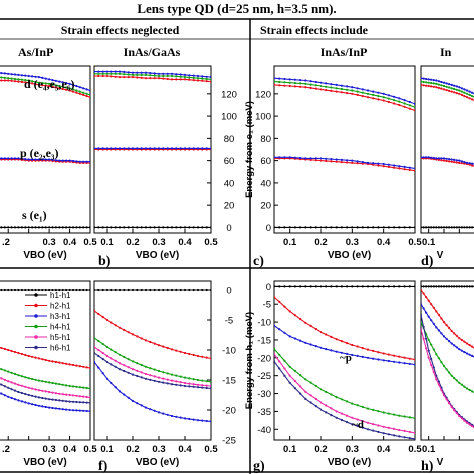  I want to click on annotation: d (e₄,e₅,e₆), so click(49, 84).